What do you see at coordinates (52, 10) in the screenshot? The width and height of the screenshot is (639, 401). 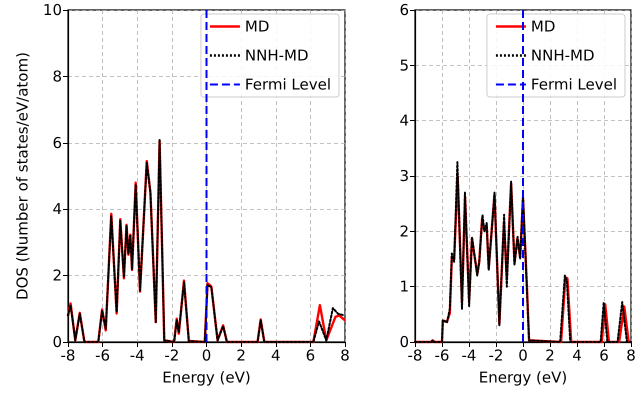 I see `y-tick-label: 10` at bounding box center [52, 10].